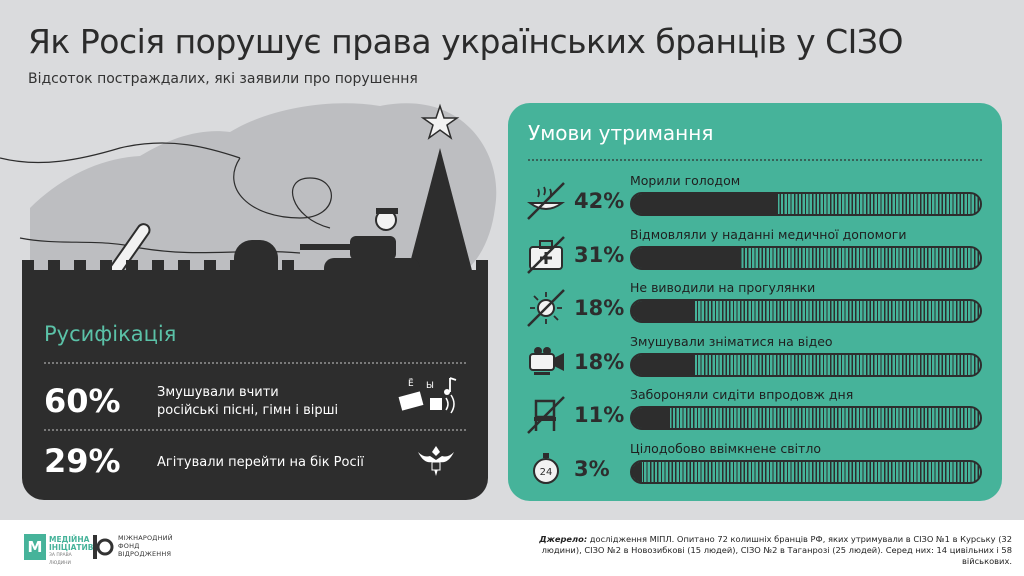 Image resolution: width=1024 pixels, height=576 pixels. What do you see at coordinates (74, 543) in the screenshot?
I see `logo-text-main: МЕДІЙНА ІНІЦІАТИВА` at bounding box center [74, 543].